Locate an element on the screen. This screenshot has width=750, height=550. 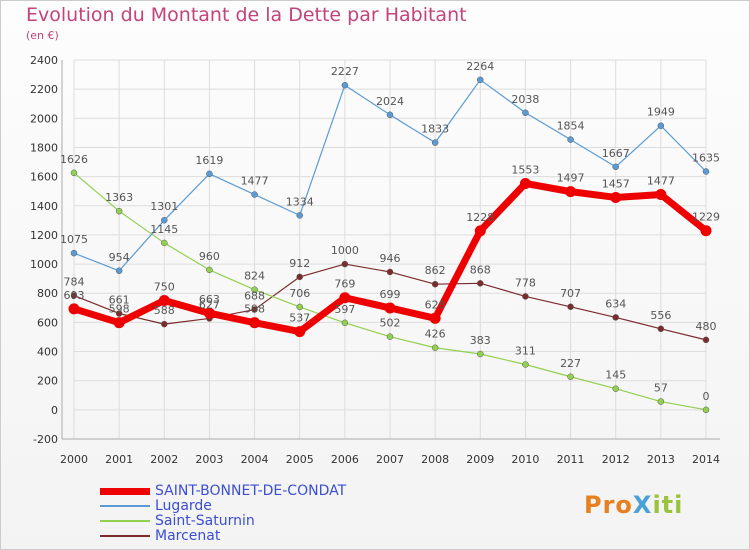
data-label: 627 is located at coordinates (209, 304).